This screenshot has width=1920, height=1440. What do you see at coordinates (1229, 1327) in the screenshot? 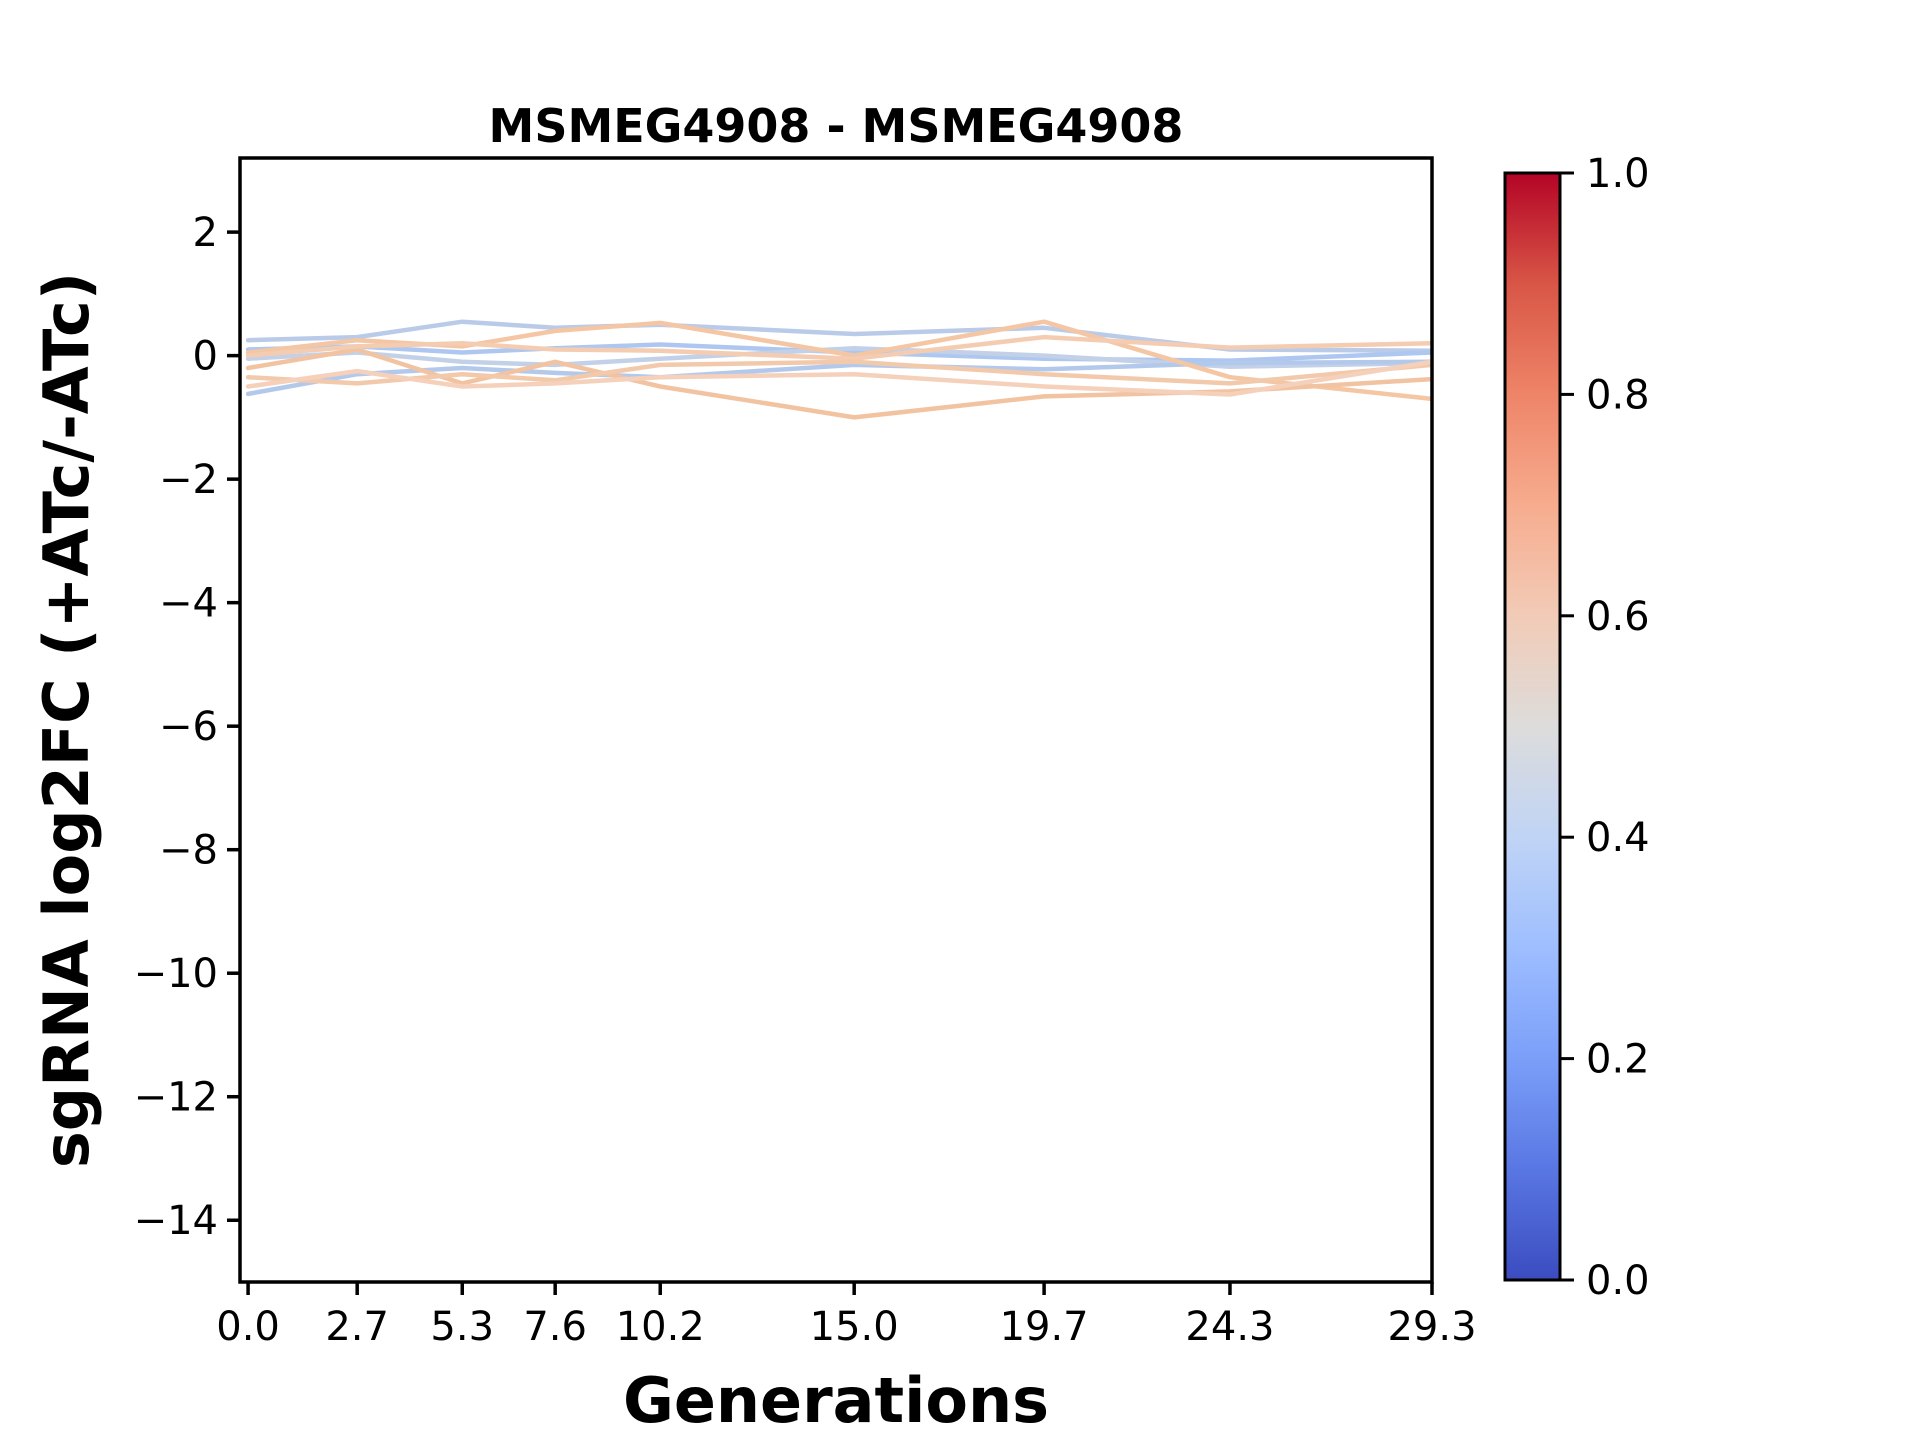
I see `x-tick-label: 24.3` at bounding box center [1229, 1327].